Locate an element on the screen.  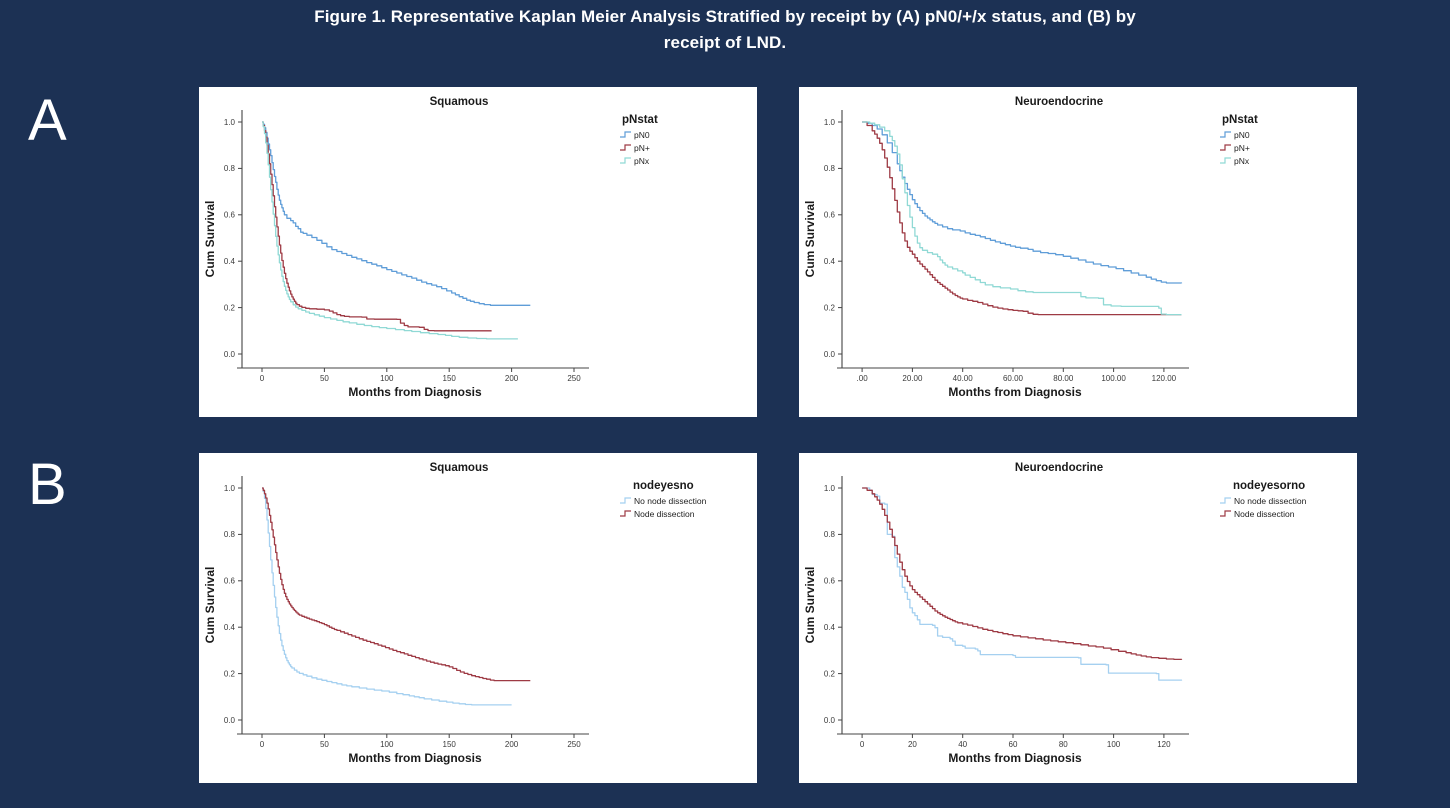
x-tick-label: 20.00 is located at coordinates (912, 378).